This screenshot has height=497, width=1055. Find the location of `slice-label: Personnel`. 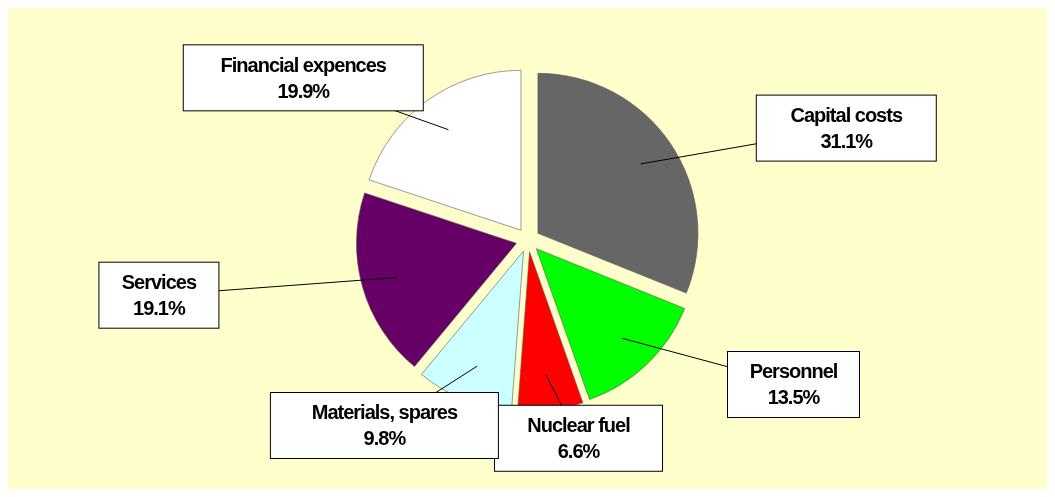

slice-label: Personnel is located at coordinates (793, 371).